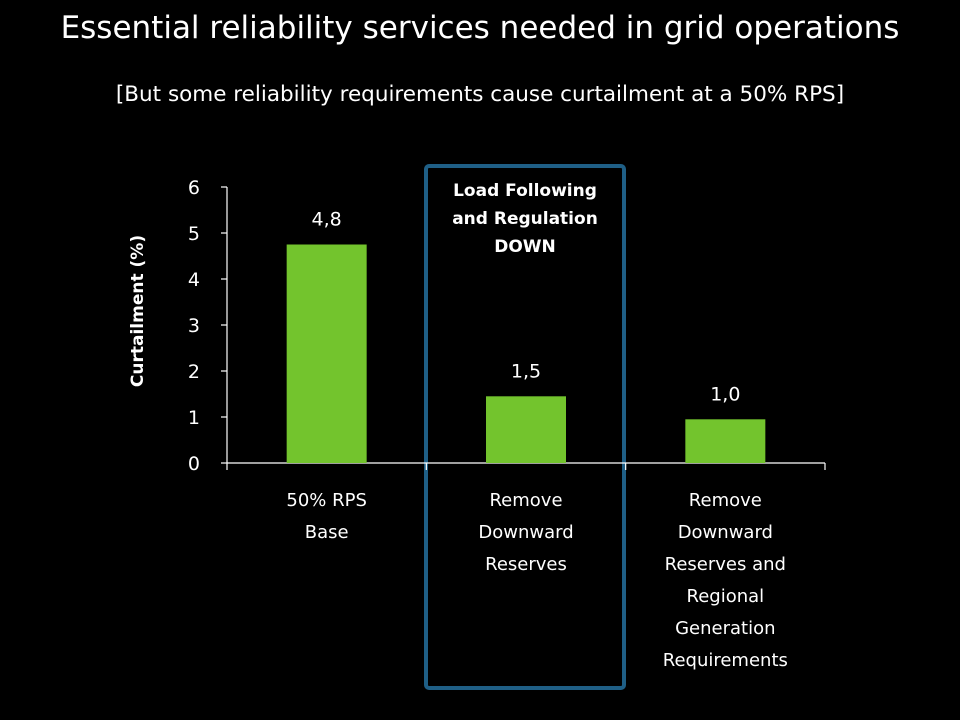 This screenshot has width=960, height=720. I want to click on y-tick-label: 0, so click(194, 464).